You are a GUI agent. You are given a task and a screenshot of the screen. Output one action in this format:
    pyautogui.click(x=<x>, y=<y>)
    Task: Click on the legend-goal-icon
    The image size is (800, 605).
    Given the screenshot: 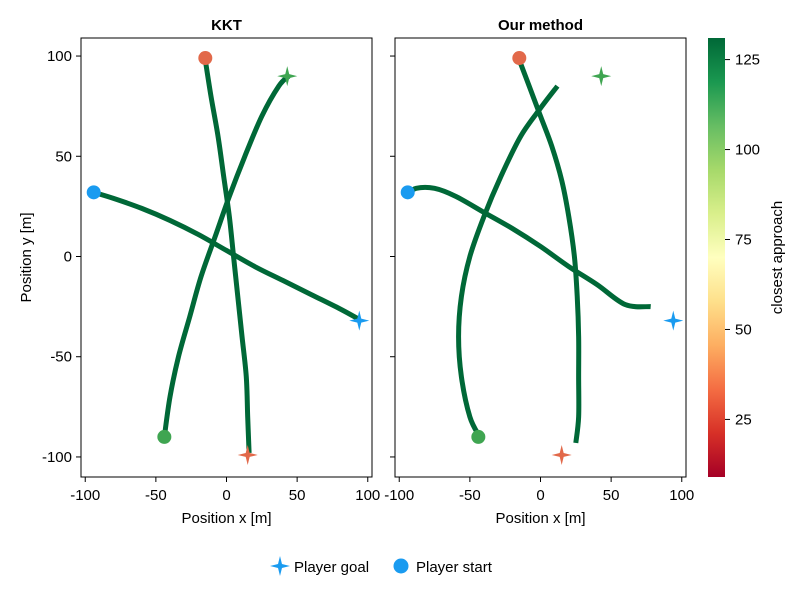 What is the action you would take?
    pyautogui.click(x=280, y=566)
    